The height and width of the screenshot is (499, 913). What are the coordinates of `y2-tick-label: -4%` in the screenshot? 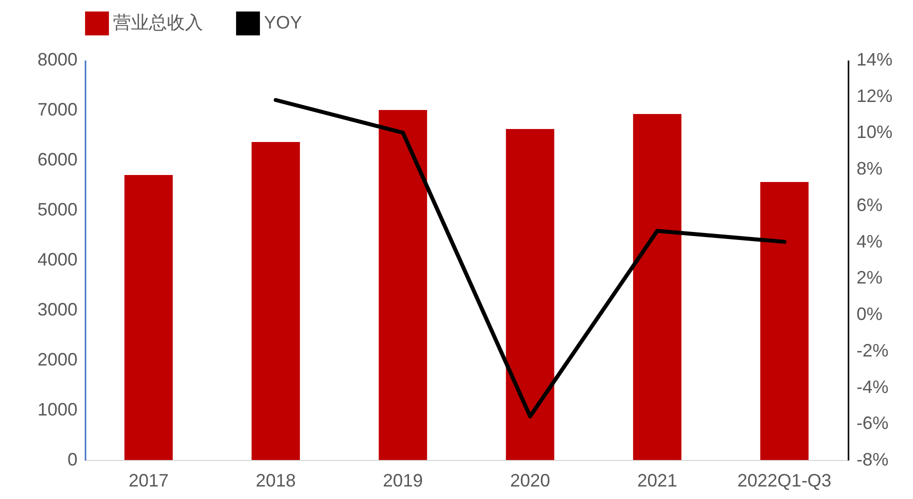 It's located at (872, 386).